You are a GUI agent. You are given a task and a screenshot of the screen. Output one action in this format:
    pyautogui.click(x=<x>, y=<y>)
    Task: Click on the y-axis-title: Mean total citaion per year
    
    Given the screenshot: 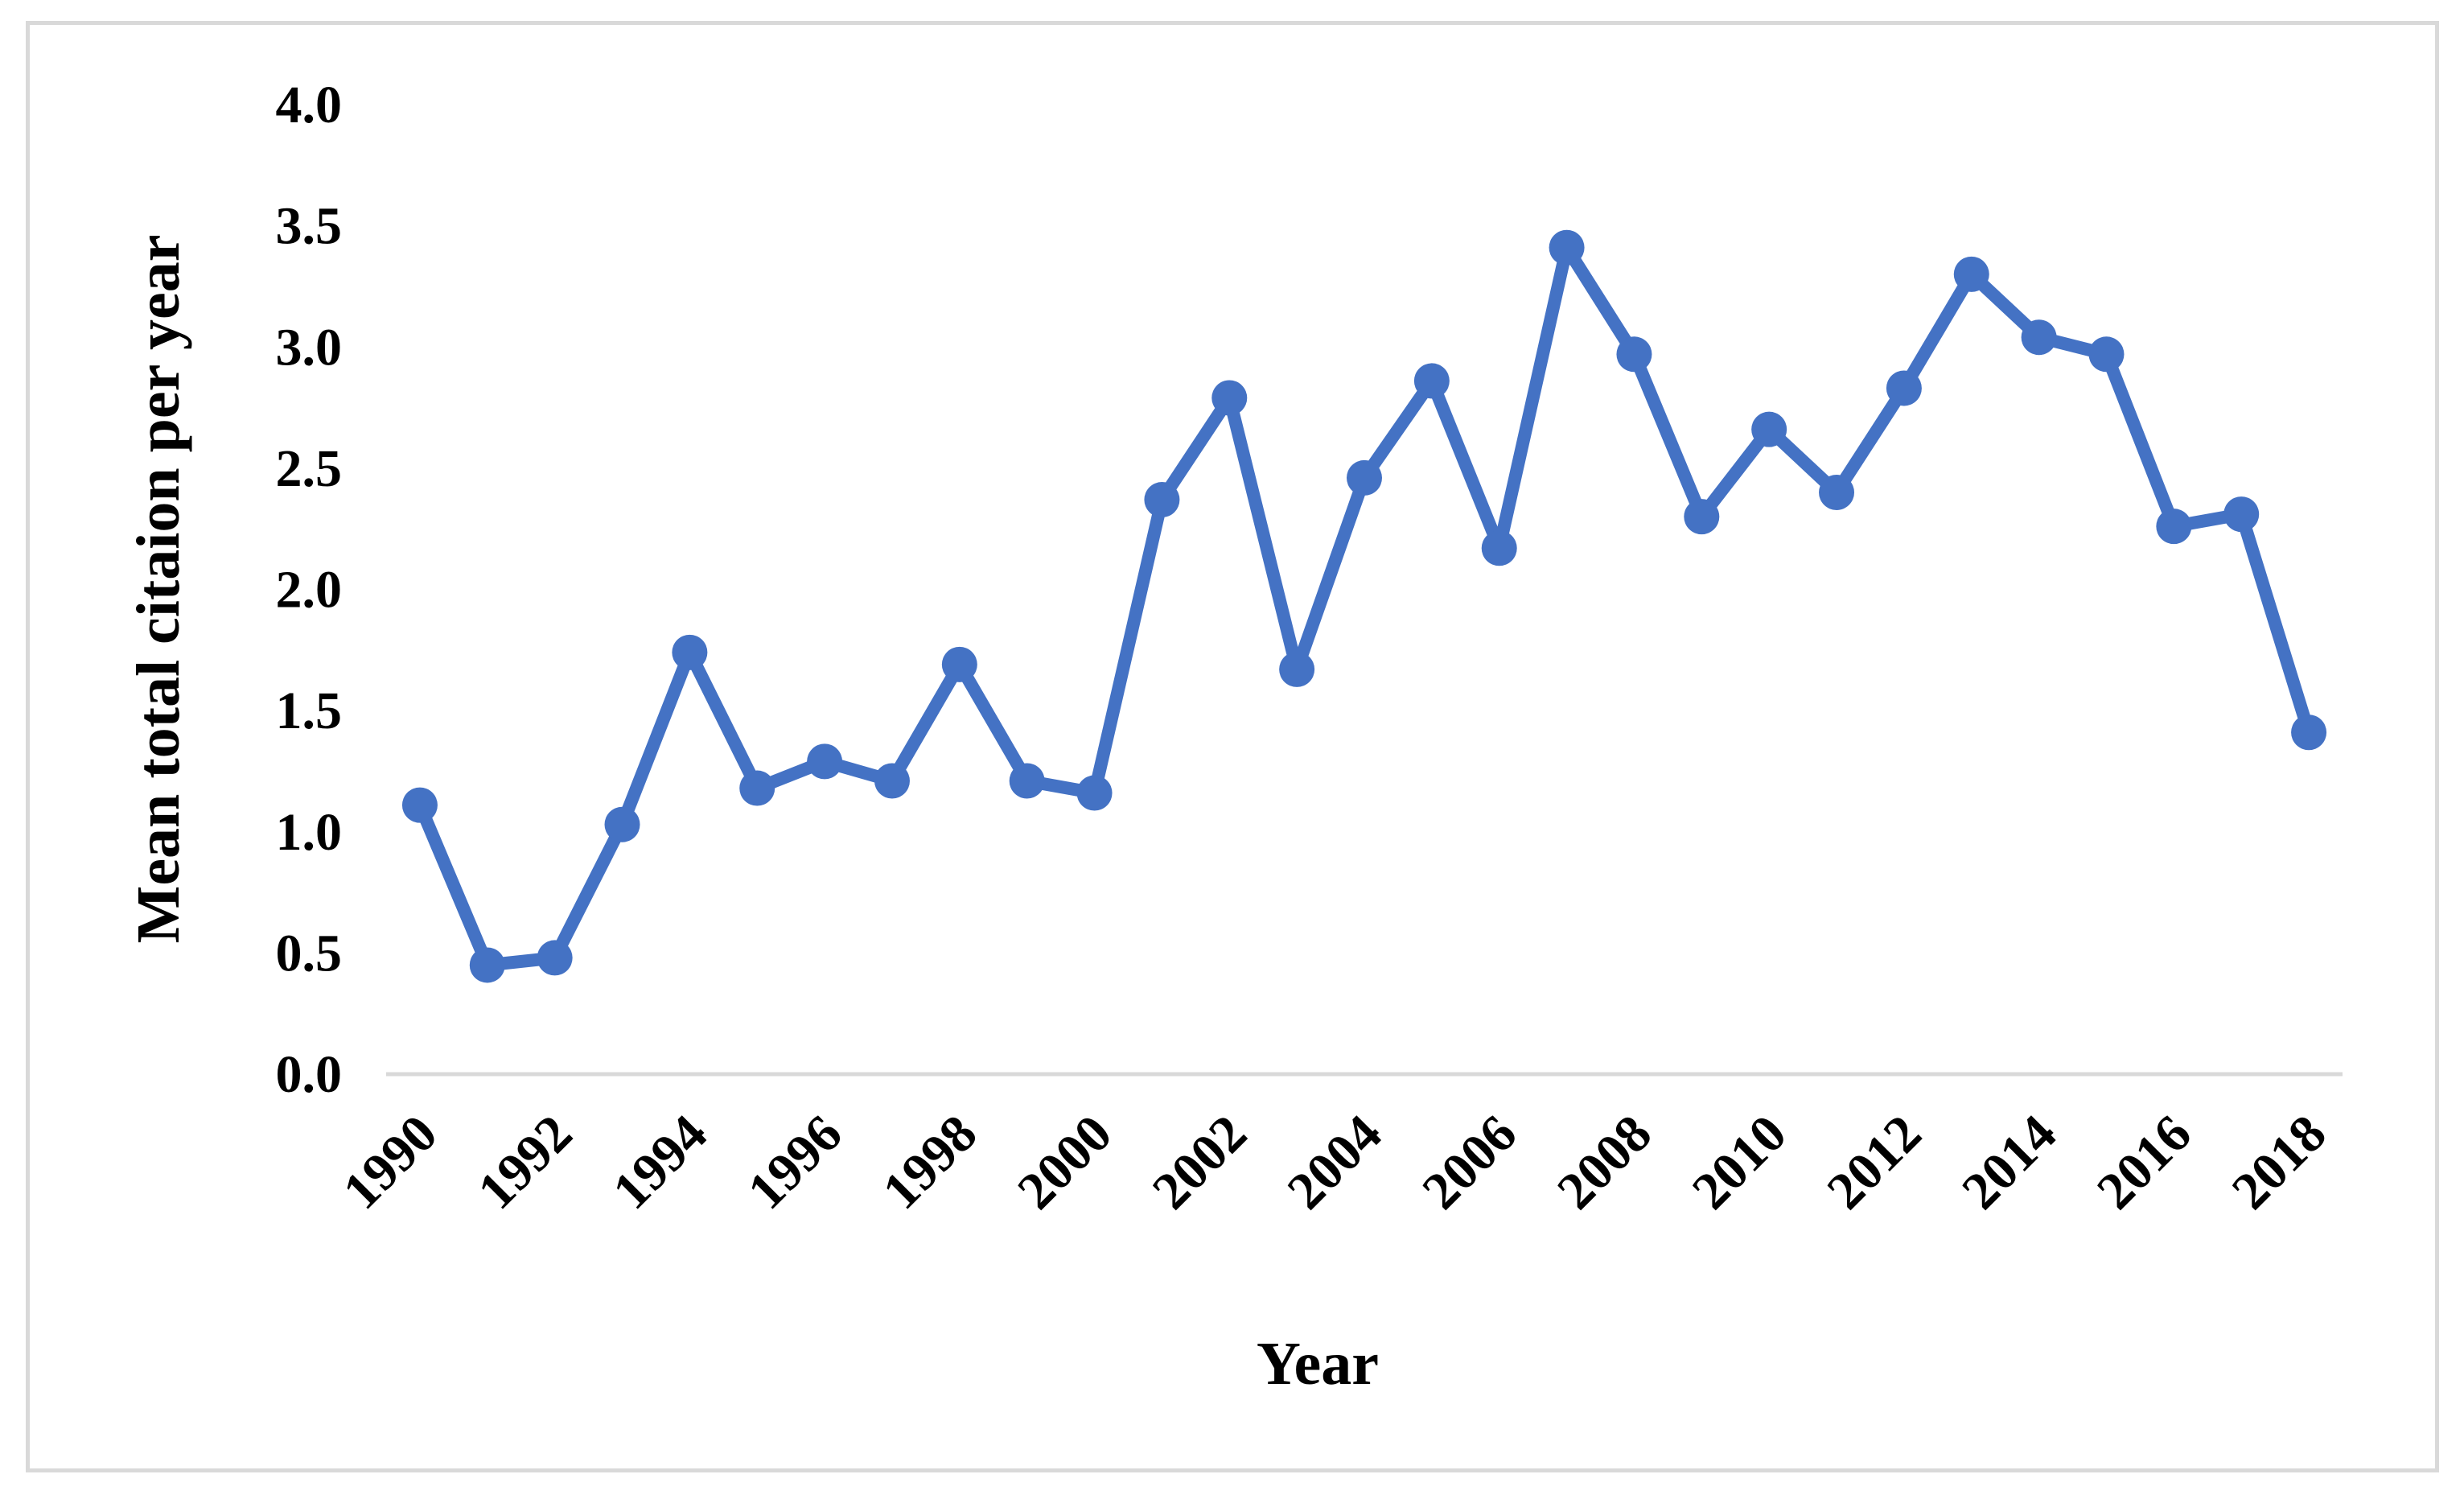 What is the action you would take?
    pyautogui.click(x=158, y=589)
    